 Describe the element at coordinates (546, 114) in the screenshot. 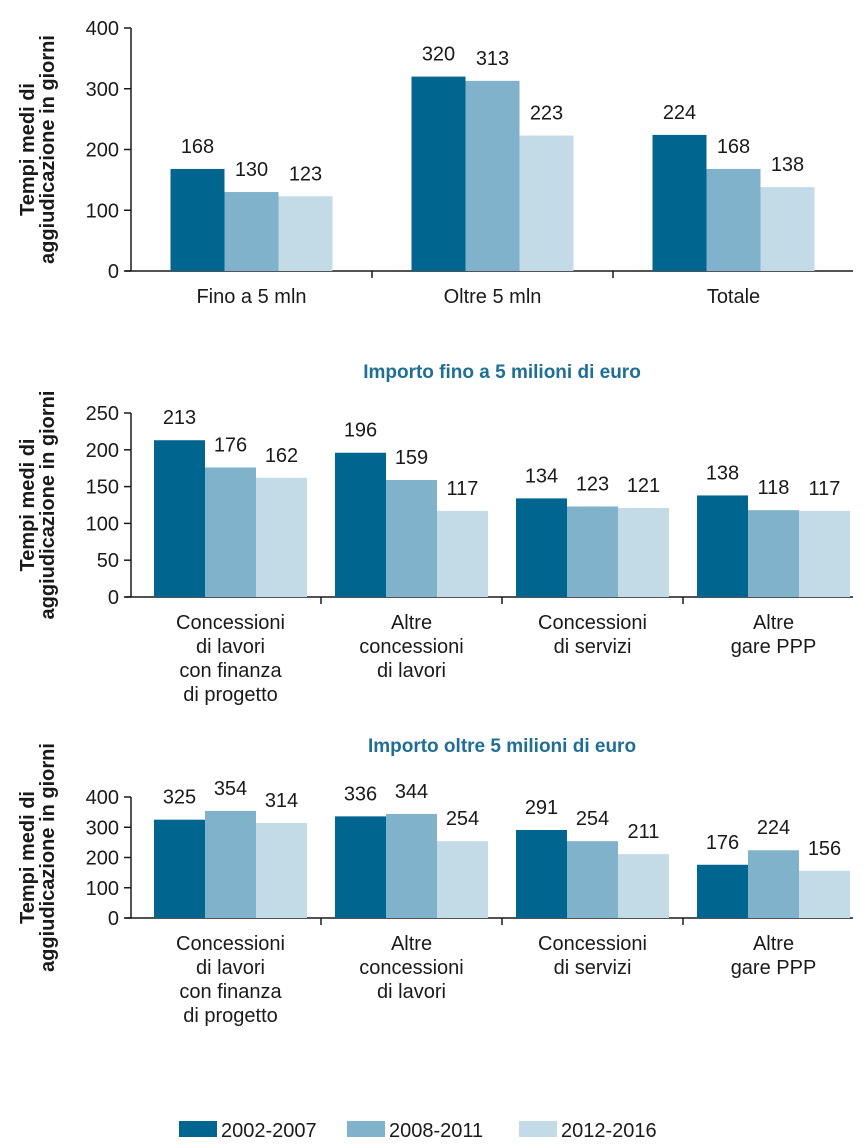

I see `data-label: 223` at that location.